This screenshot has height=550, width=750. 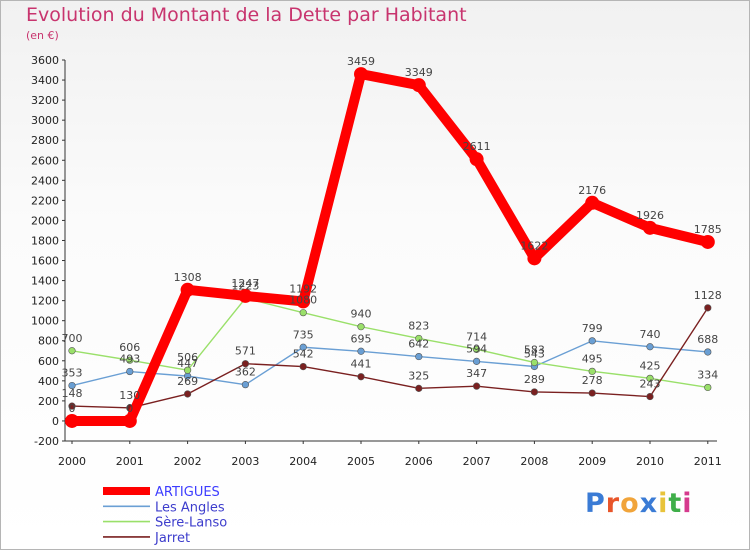 What do you see at coordinates (639, 503) in the screenshot?
I see `proxiti-logo: Proxiti` at bounding box center [639, 503].